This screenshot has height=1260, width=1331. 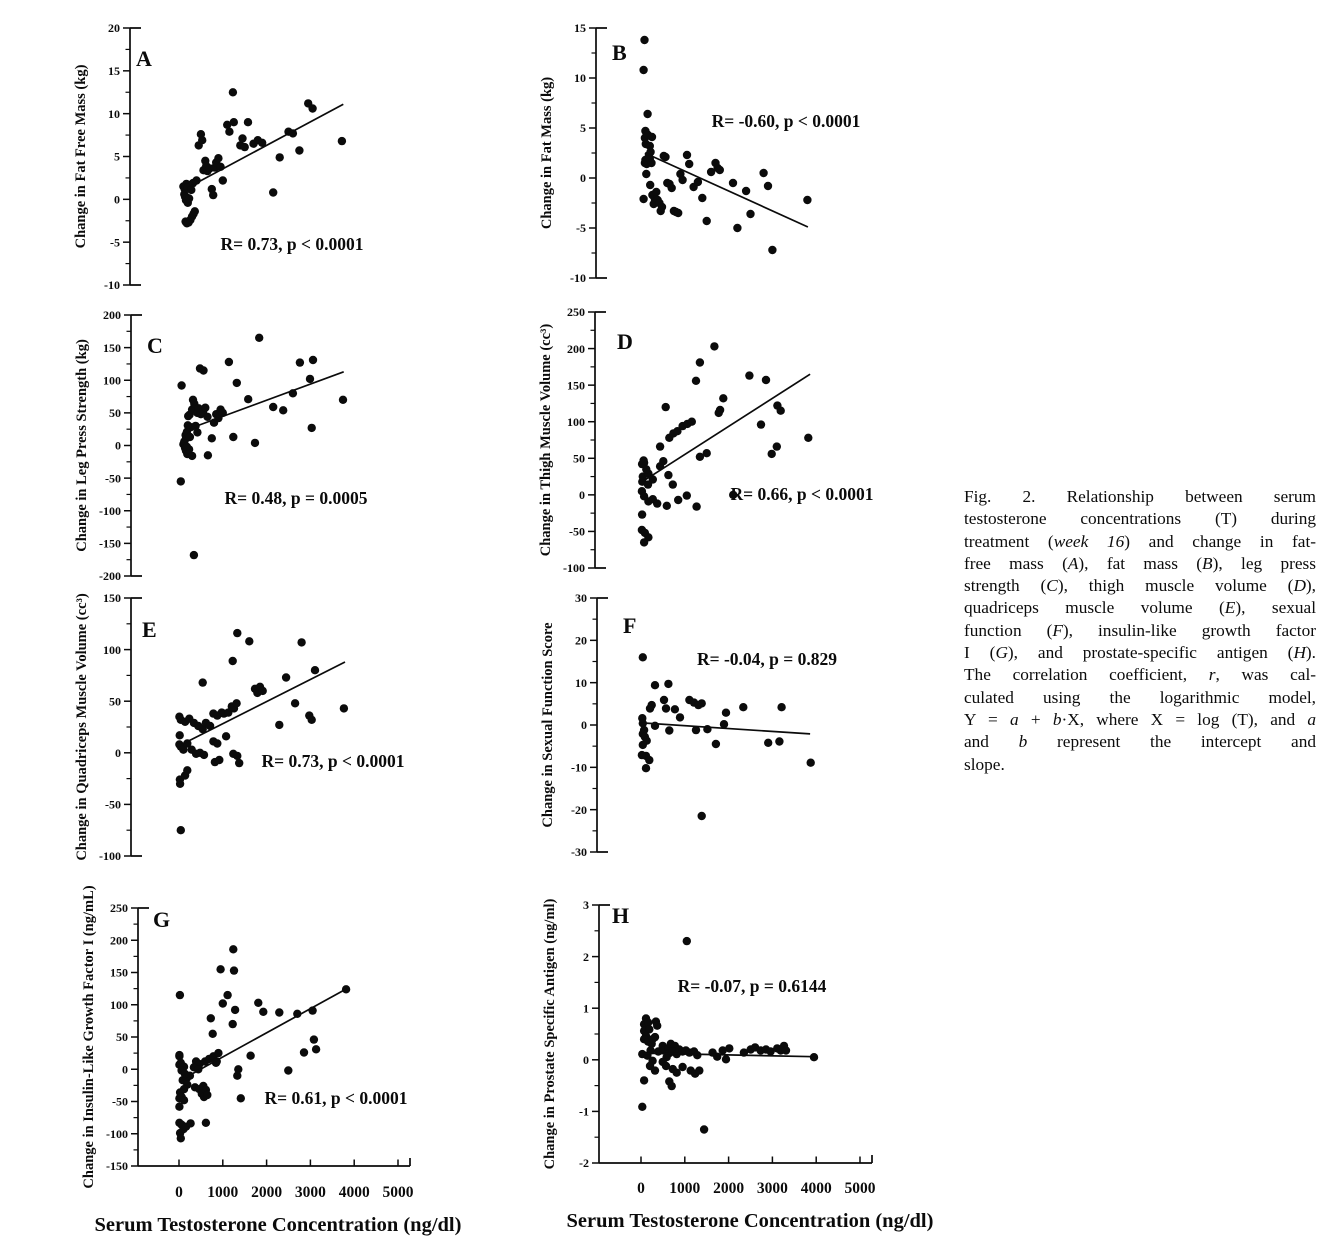 What do you see at coordinates (736, 1159) in the screenshot?
I see `x-axis` at bounding box center [736, 1159].